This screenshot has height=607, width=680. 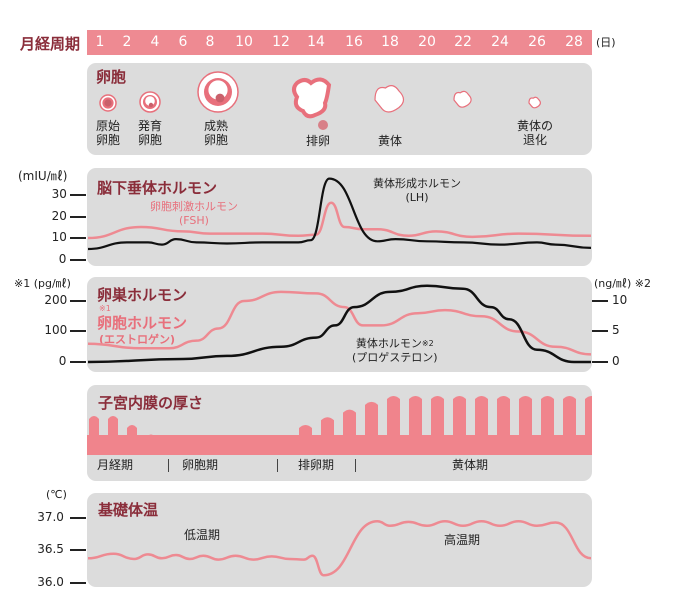 I want to click on day-24: 24, so click(x=500, y=42).